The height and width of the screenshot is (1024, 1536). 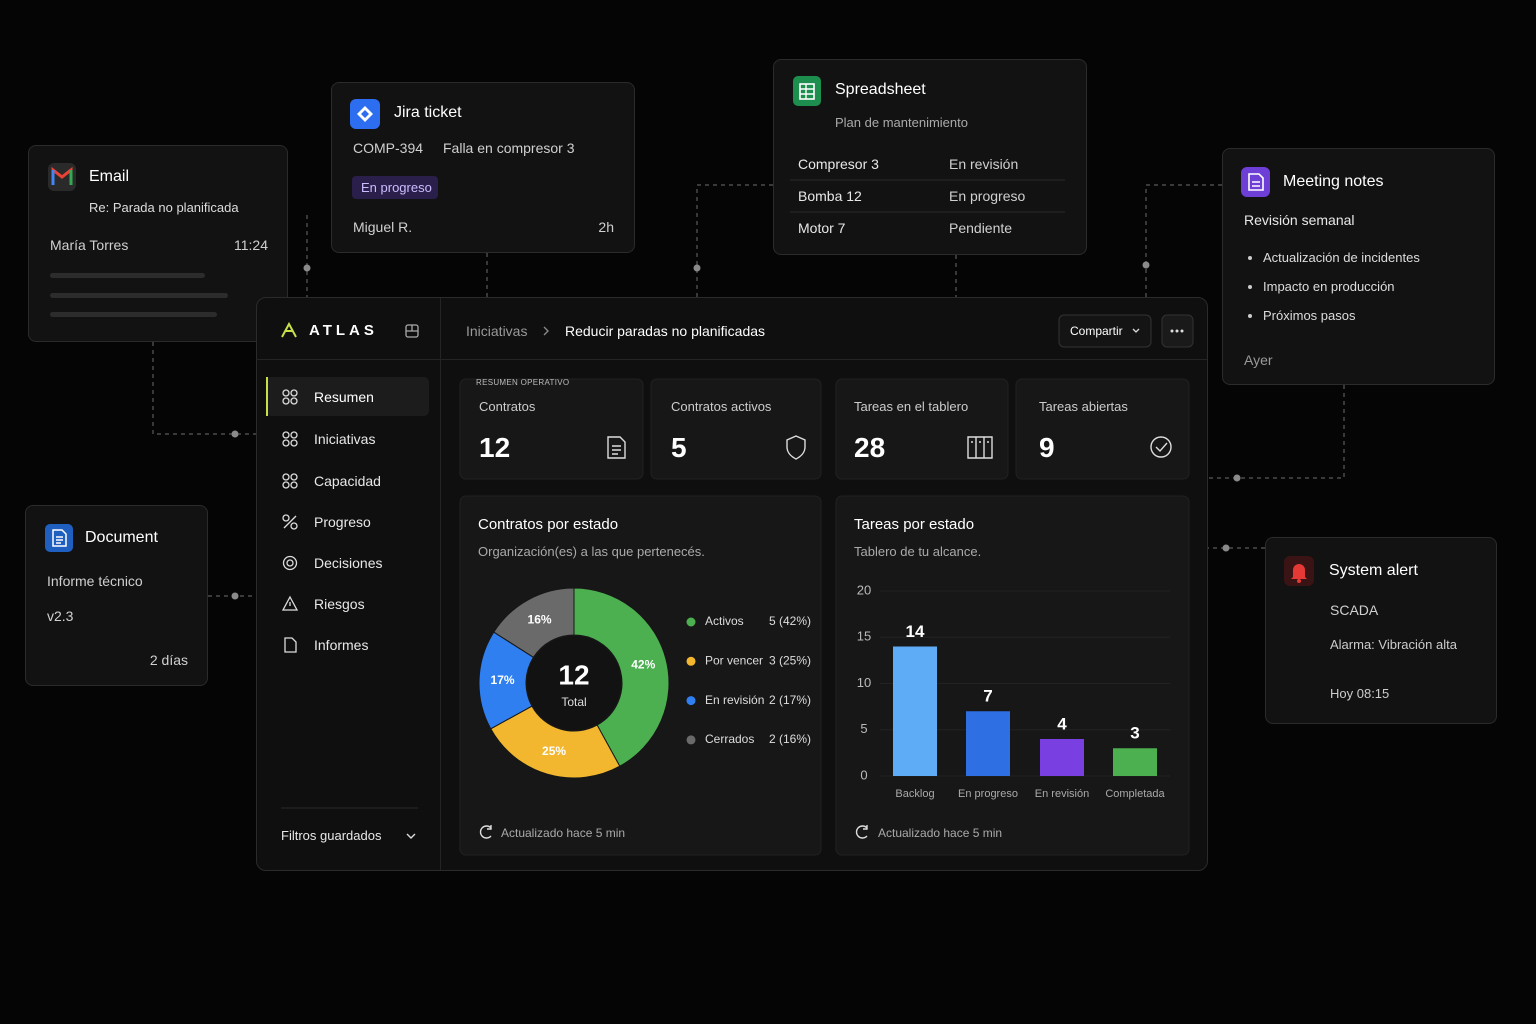 What do you see at coordinates (918, 551) in the screenshot?
I see `chart-subtitle: Tablero de tu alcance.` at bounding box center [918, 551].